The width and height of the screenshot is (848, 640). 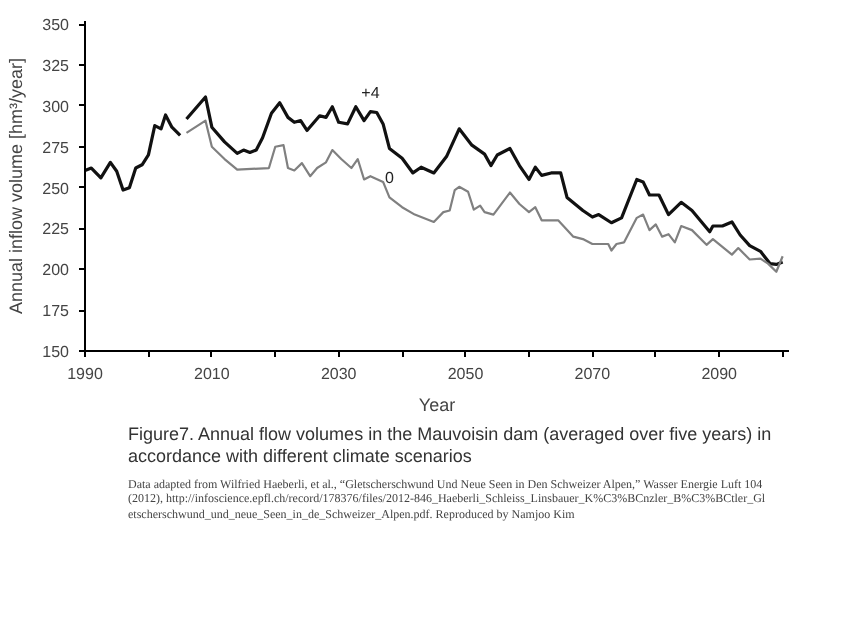 I want to click on x-tick-label: 1990, so click(x=85, y=374).